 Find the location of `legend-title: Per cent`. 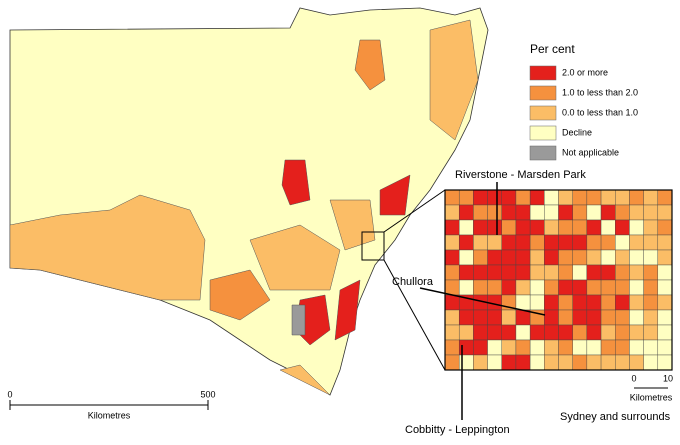

legend-title: Per cent is located at coordinates (552, 49).